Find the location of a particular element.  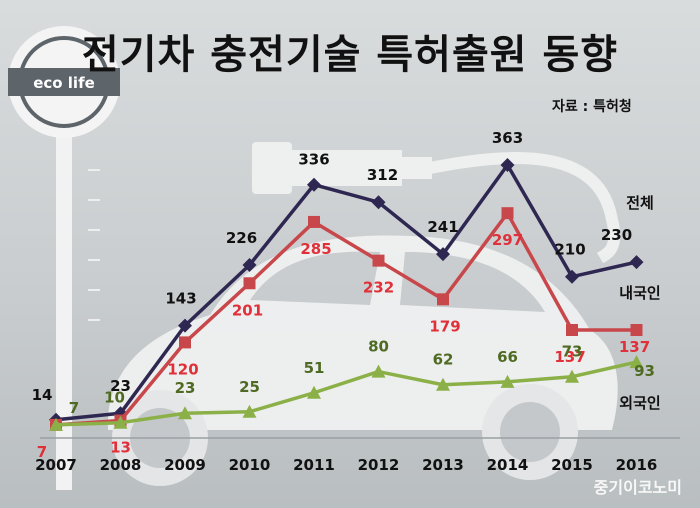

x-tick-2011: 2011 is located at coordinates (314, 465).